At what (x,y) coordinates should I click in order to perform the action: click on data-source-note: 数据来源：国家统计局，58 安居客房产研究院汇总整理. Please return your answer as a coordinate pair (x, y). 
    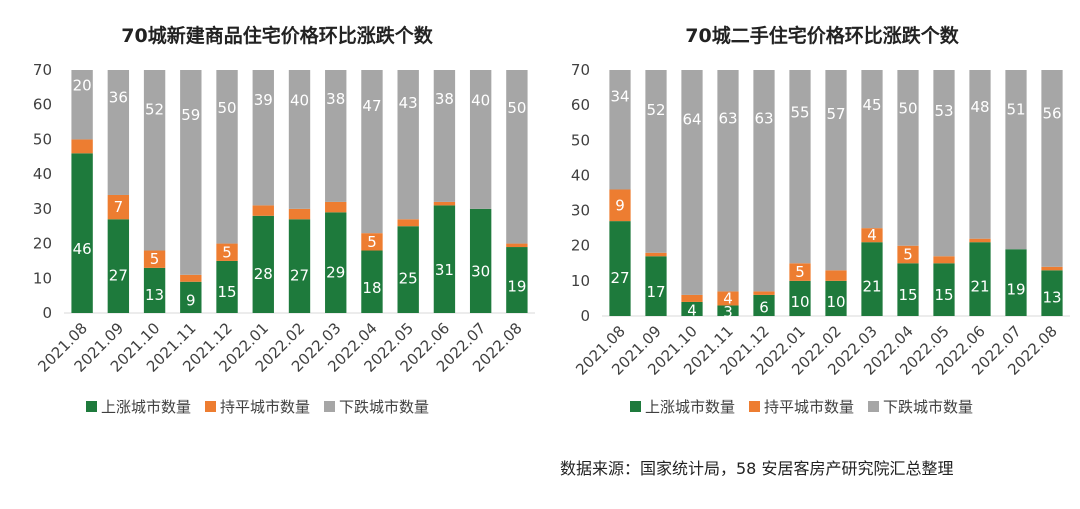
    Looking at the image, I should click on (757, 468).